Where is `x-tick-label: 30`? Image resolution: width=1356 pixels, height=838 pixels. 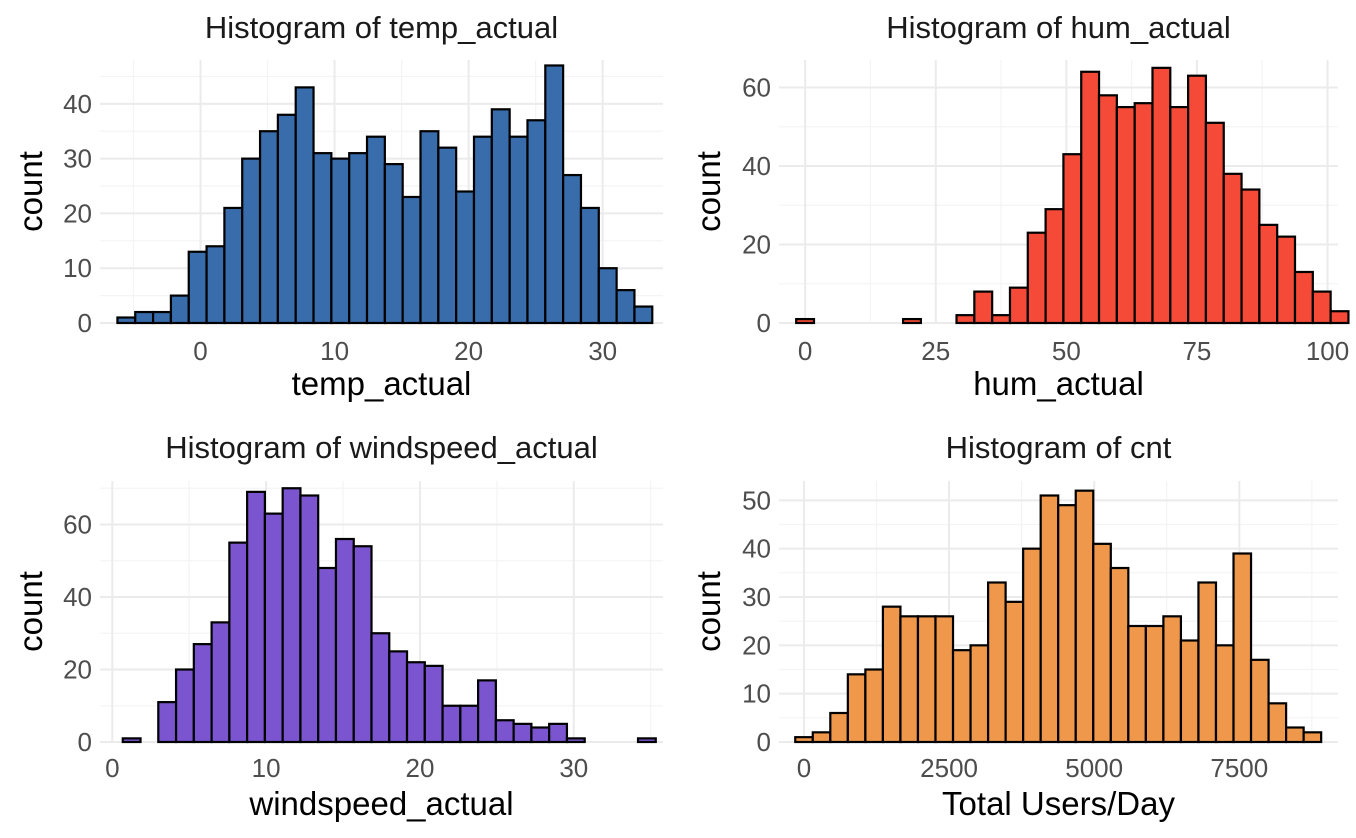 x-tick-label: 30 is located at coordinates (602, 351).